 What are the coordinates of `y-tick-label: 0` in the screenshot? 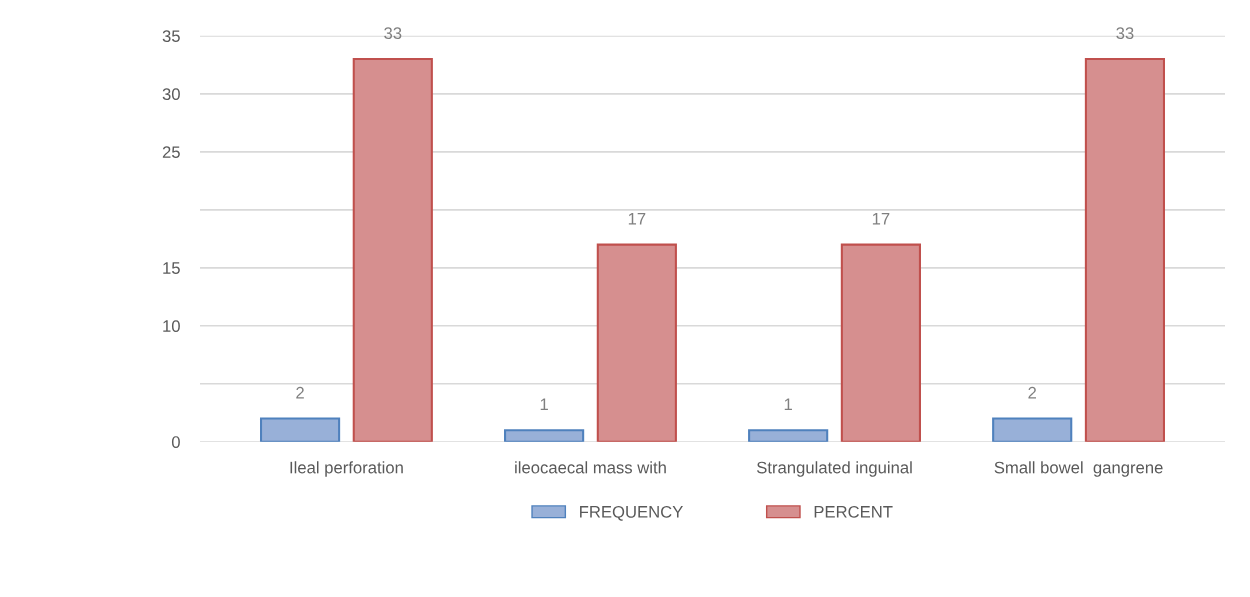 It's located at (175, 442).